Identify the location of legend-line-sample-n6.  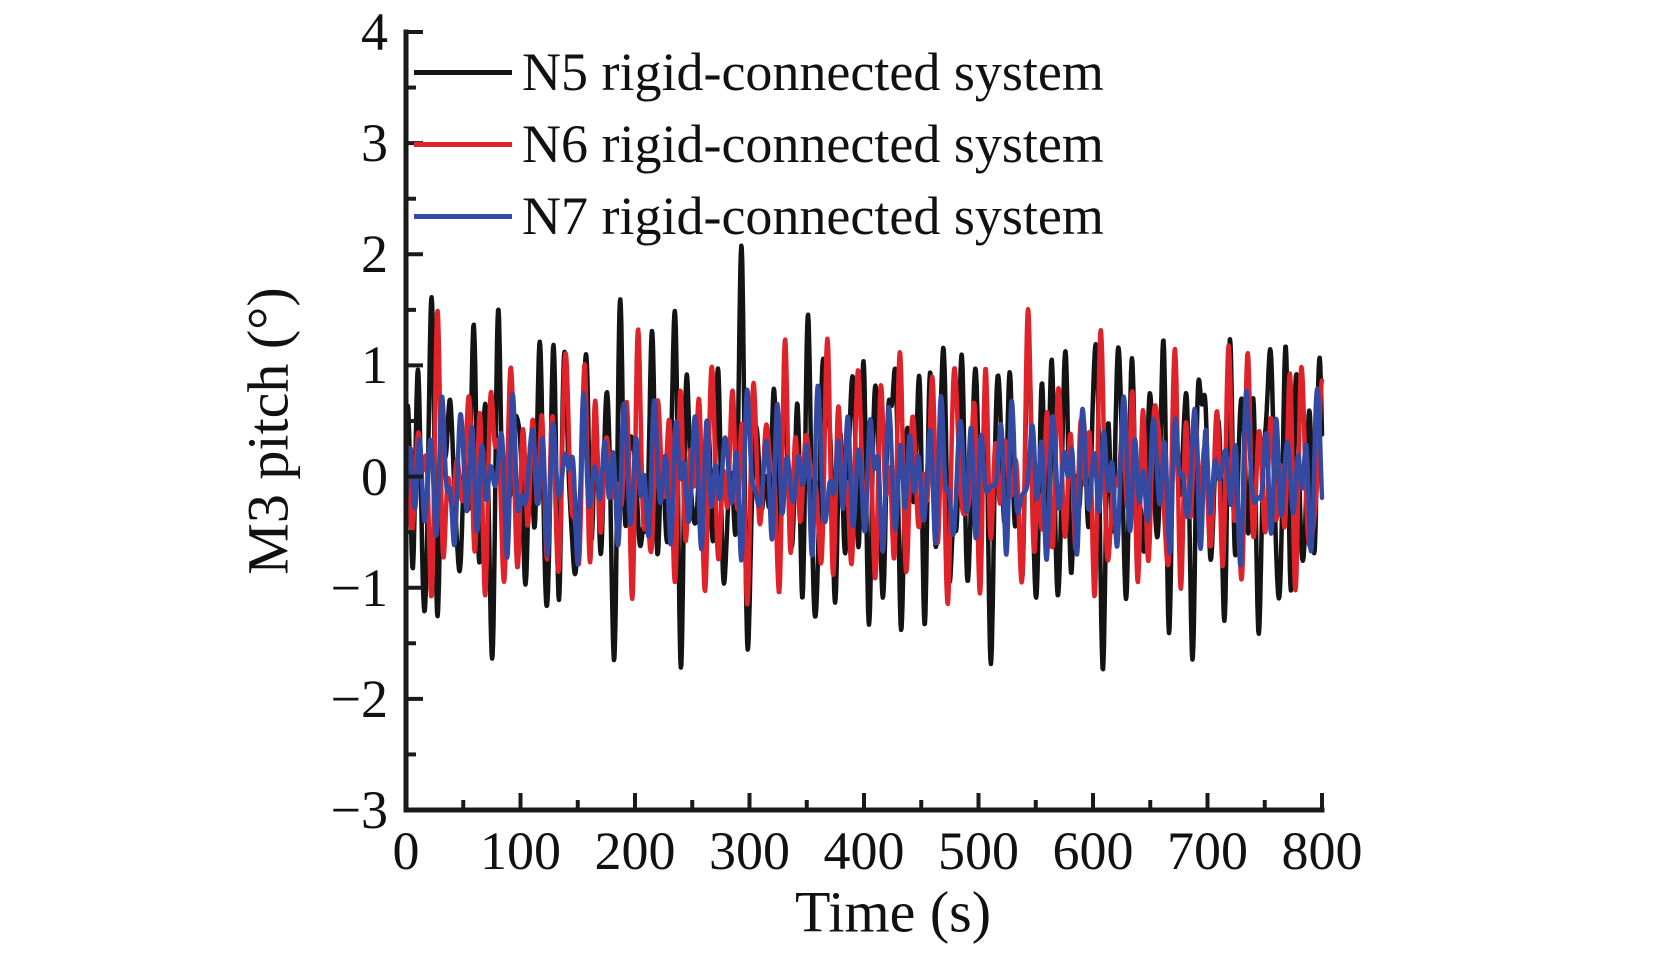
(463, 144).